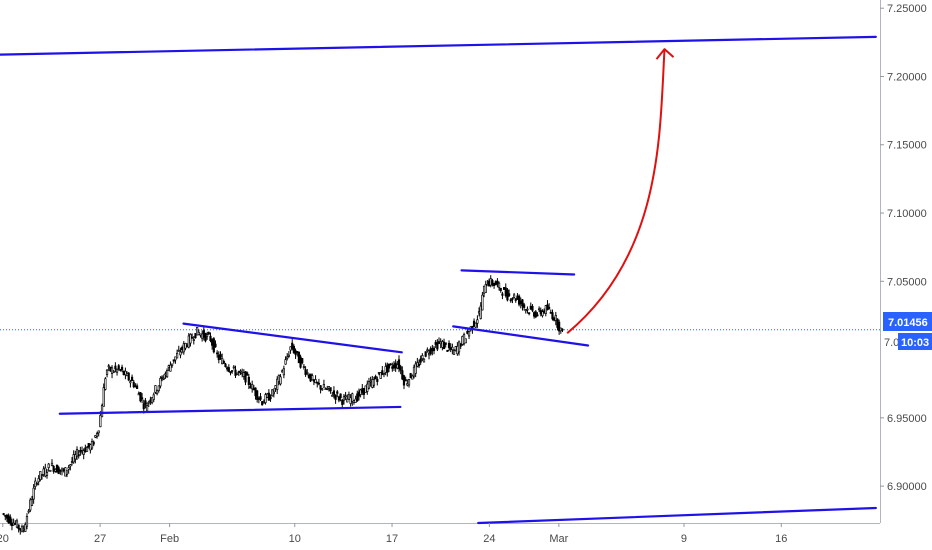  Describe the element at coordinates (489, 539) in the screenshot. I see `time-tick-label: 24` at that location.